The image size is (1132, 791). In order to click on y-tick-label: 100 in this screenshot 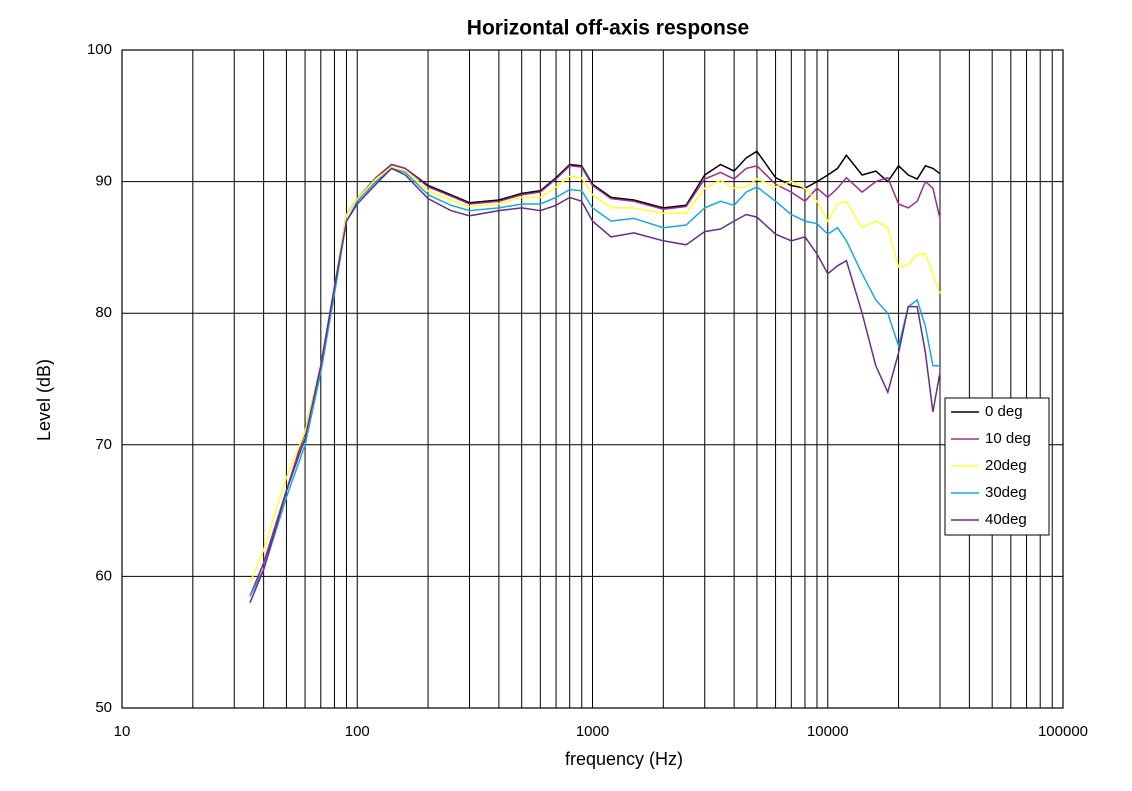, I will do `click(99, 49)`.